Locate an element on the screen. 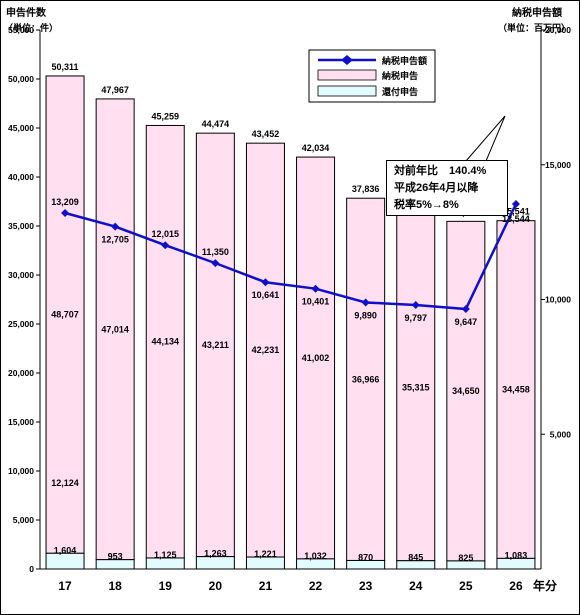 The image size is (580, 615). bar-total-label: 45,259 is located at coordinates (165, 116).